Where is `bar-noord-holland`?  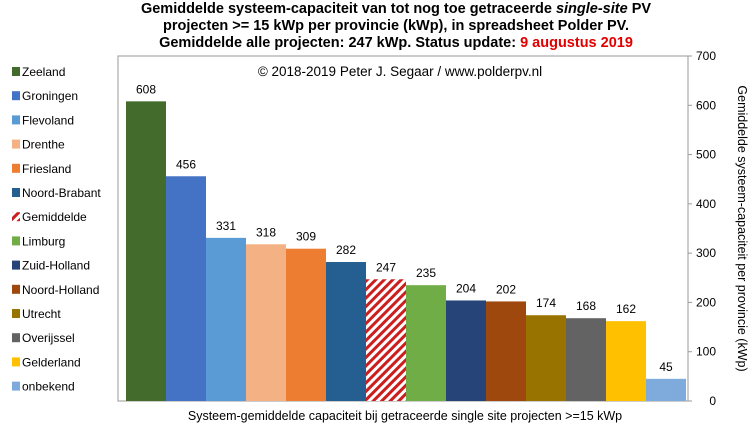 bar-noord-holland is located at coordinates (506, 351).